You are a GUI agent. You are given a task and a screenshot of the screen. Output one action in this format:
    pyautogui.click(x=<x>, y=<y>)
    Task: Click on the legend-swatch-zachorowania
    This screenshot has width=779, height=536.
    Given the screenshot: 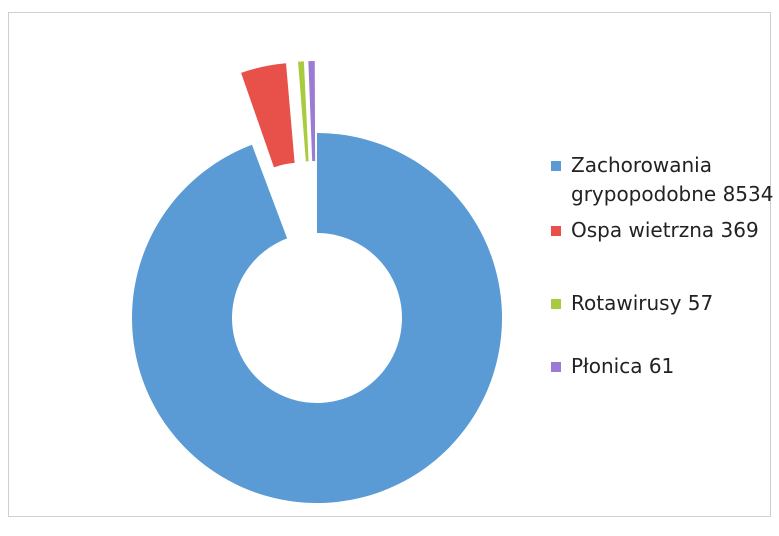 What is the action you would take?
    pyautogui.click(x=556, y=166)
    